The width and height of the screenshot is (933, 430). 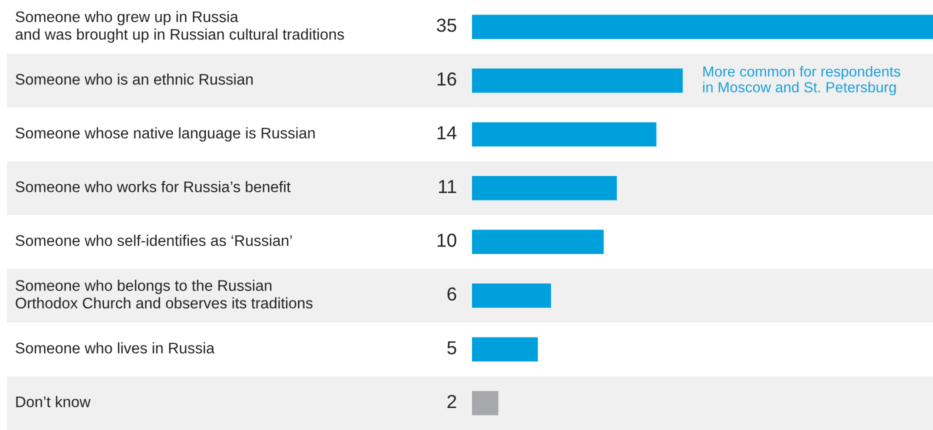 What do you see at coordinates (115, 348) in the screenshot?
I see `y-tick-label: Someone who lives in Russia` at bounding box center [115, 348].